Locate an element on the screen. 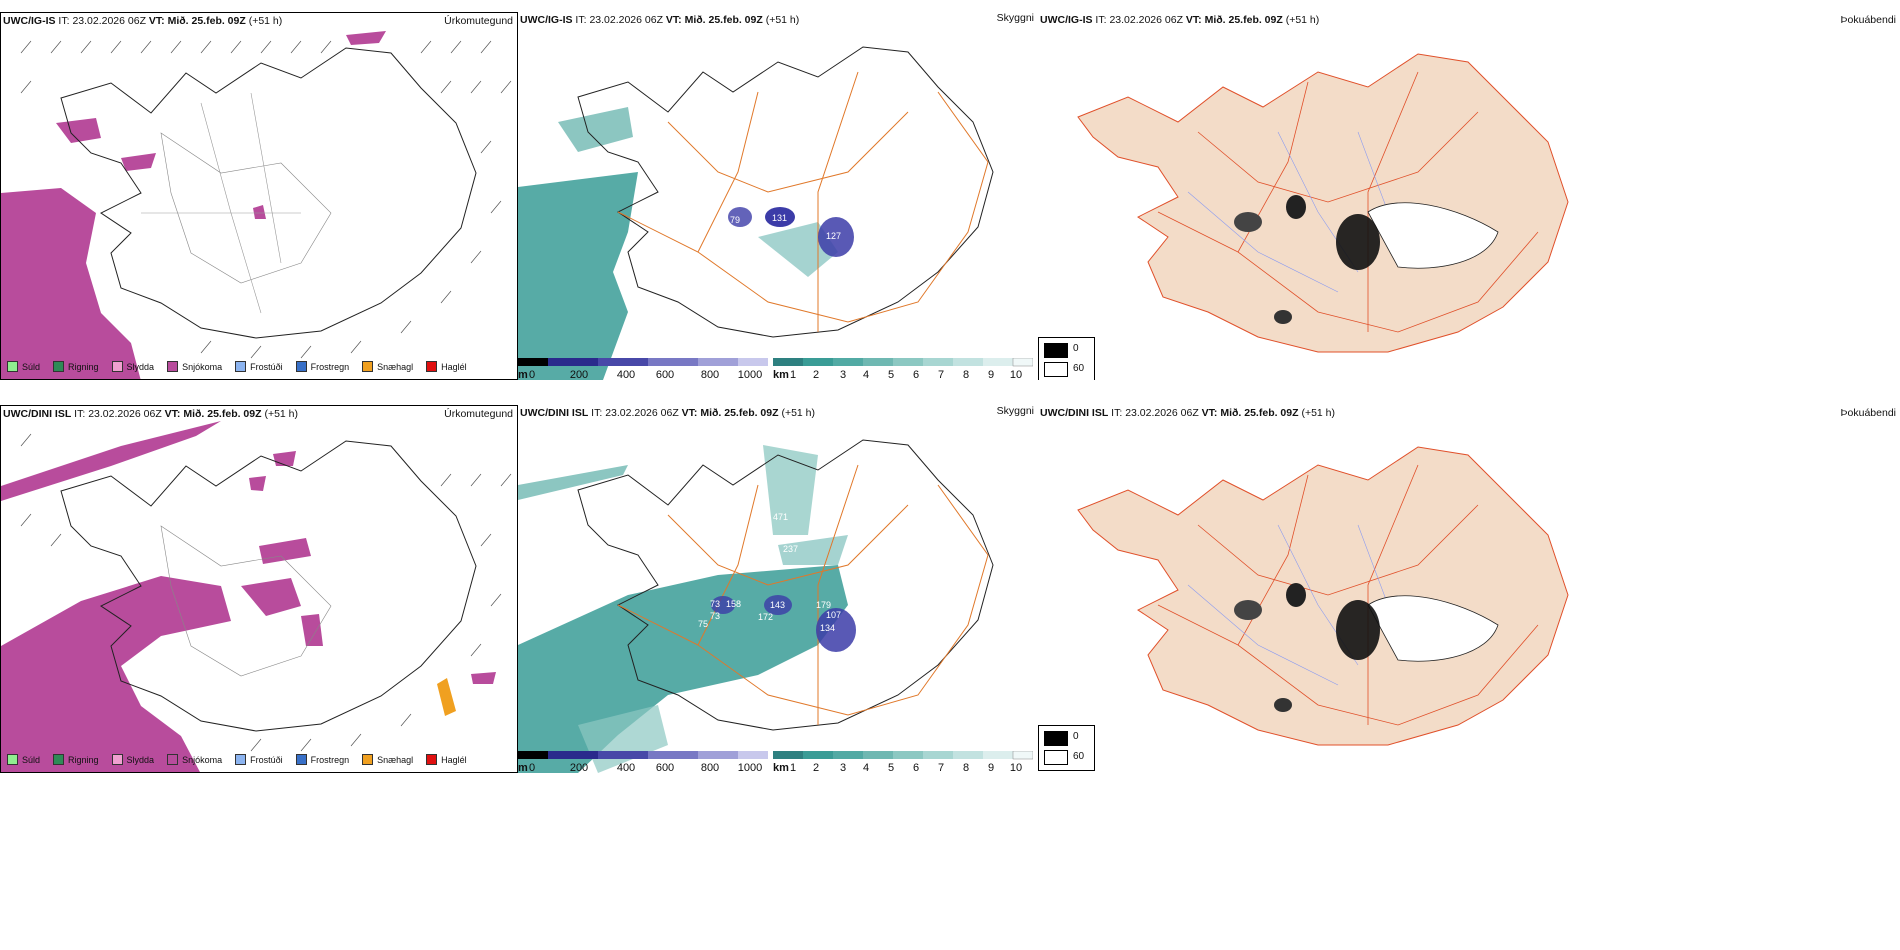 The width and height of the screenshot is (1900, 950). ceiling-label: 57 is located at coordinates (719, 231).